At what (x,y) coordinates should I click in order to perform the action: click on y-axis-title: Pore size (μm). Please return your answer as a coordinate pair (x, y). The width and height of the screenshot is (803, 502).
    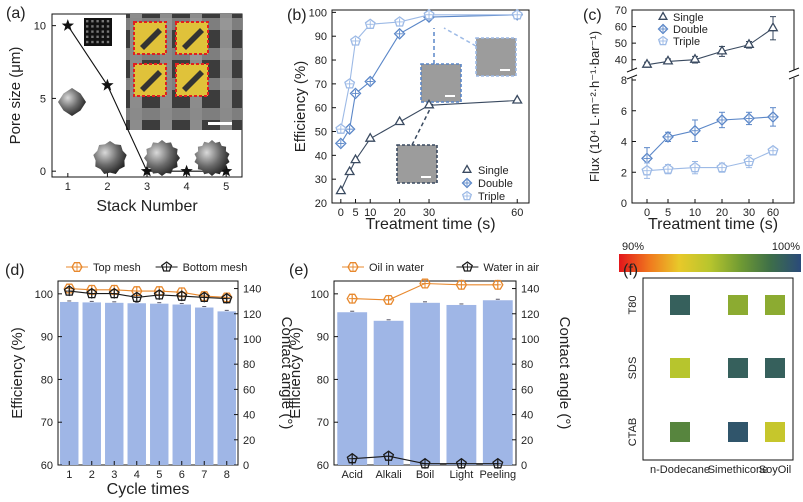
    Looking at the image, I should click on (15, 96).